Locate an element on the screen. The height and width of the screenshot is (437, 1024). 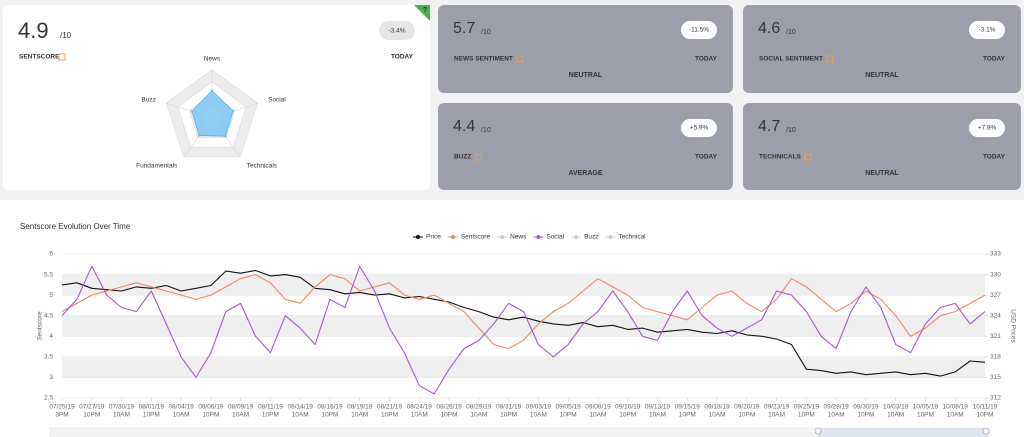
summary-score: 4.9 is located at coordinates (33, 30).